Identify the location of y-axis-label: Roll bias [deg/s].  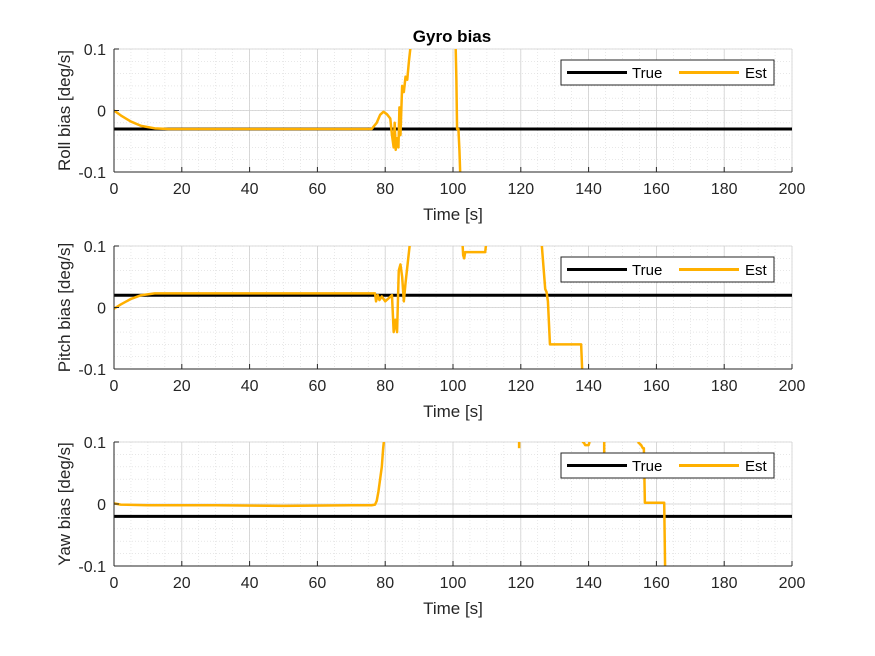
(64, 110).